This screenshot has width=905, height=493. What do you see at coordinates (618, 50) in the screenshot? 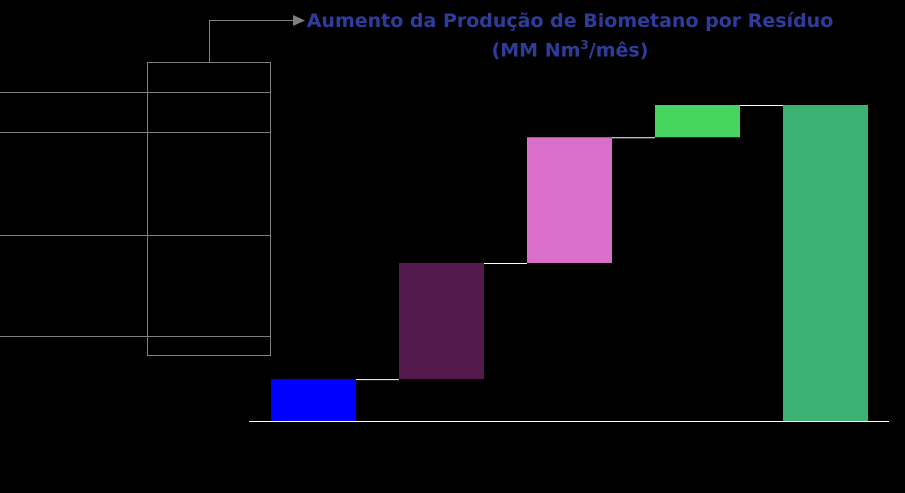
I see `subtitle-suffix: /mês)` at bounding box center [618, 50].